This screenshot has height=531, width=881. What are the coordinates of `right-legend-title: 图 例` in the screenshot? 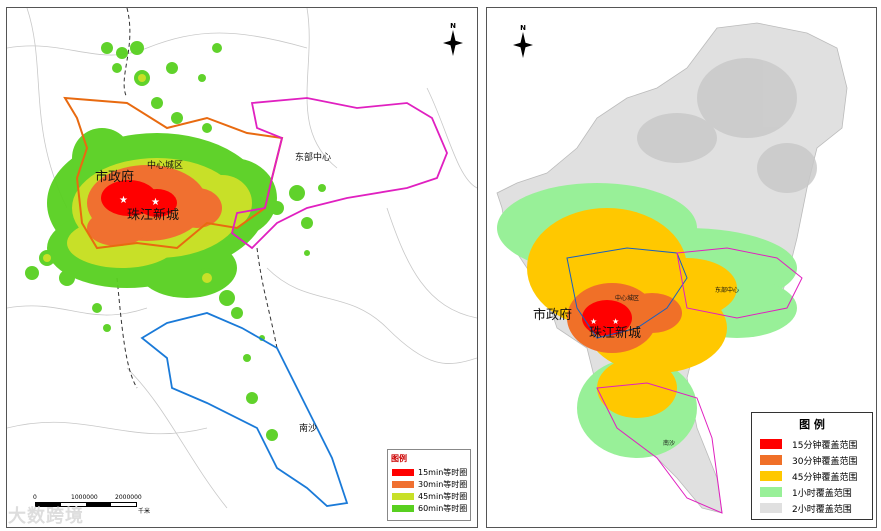 It's located at (812, 424).